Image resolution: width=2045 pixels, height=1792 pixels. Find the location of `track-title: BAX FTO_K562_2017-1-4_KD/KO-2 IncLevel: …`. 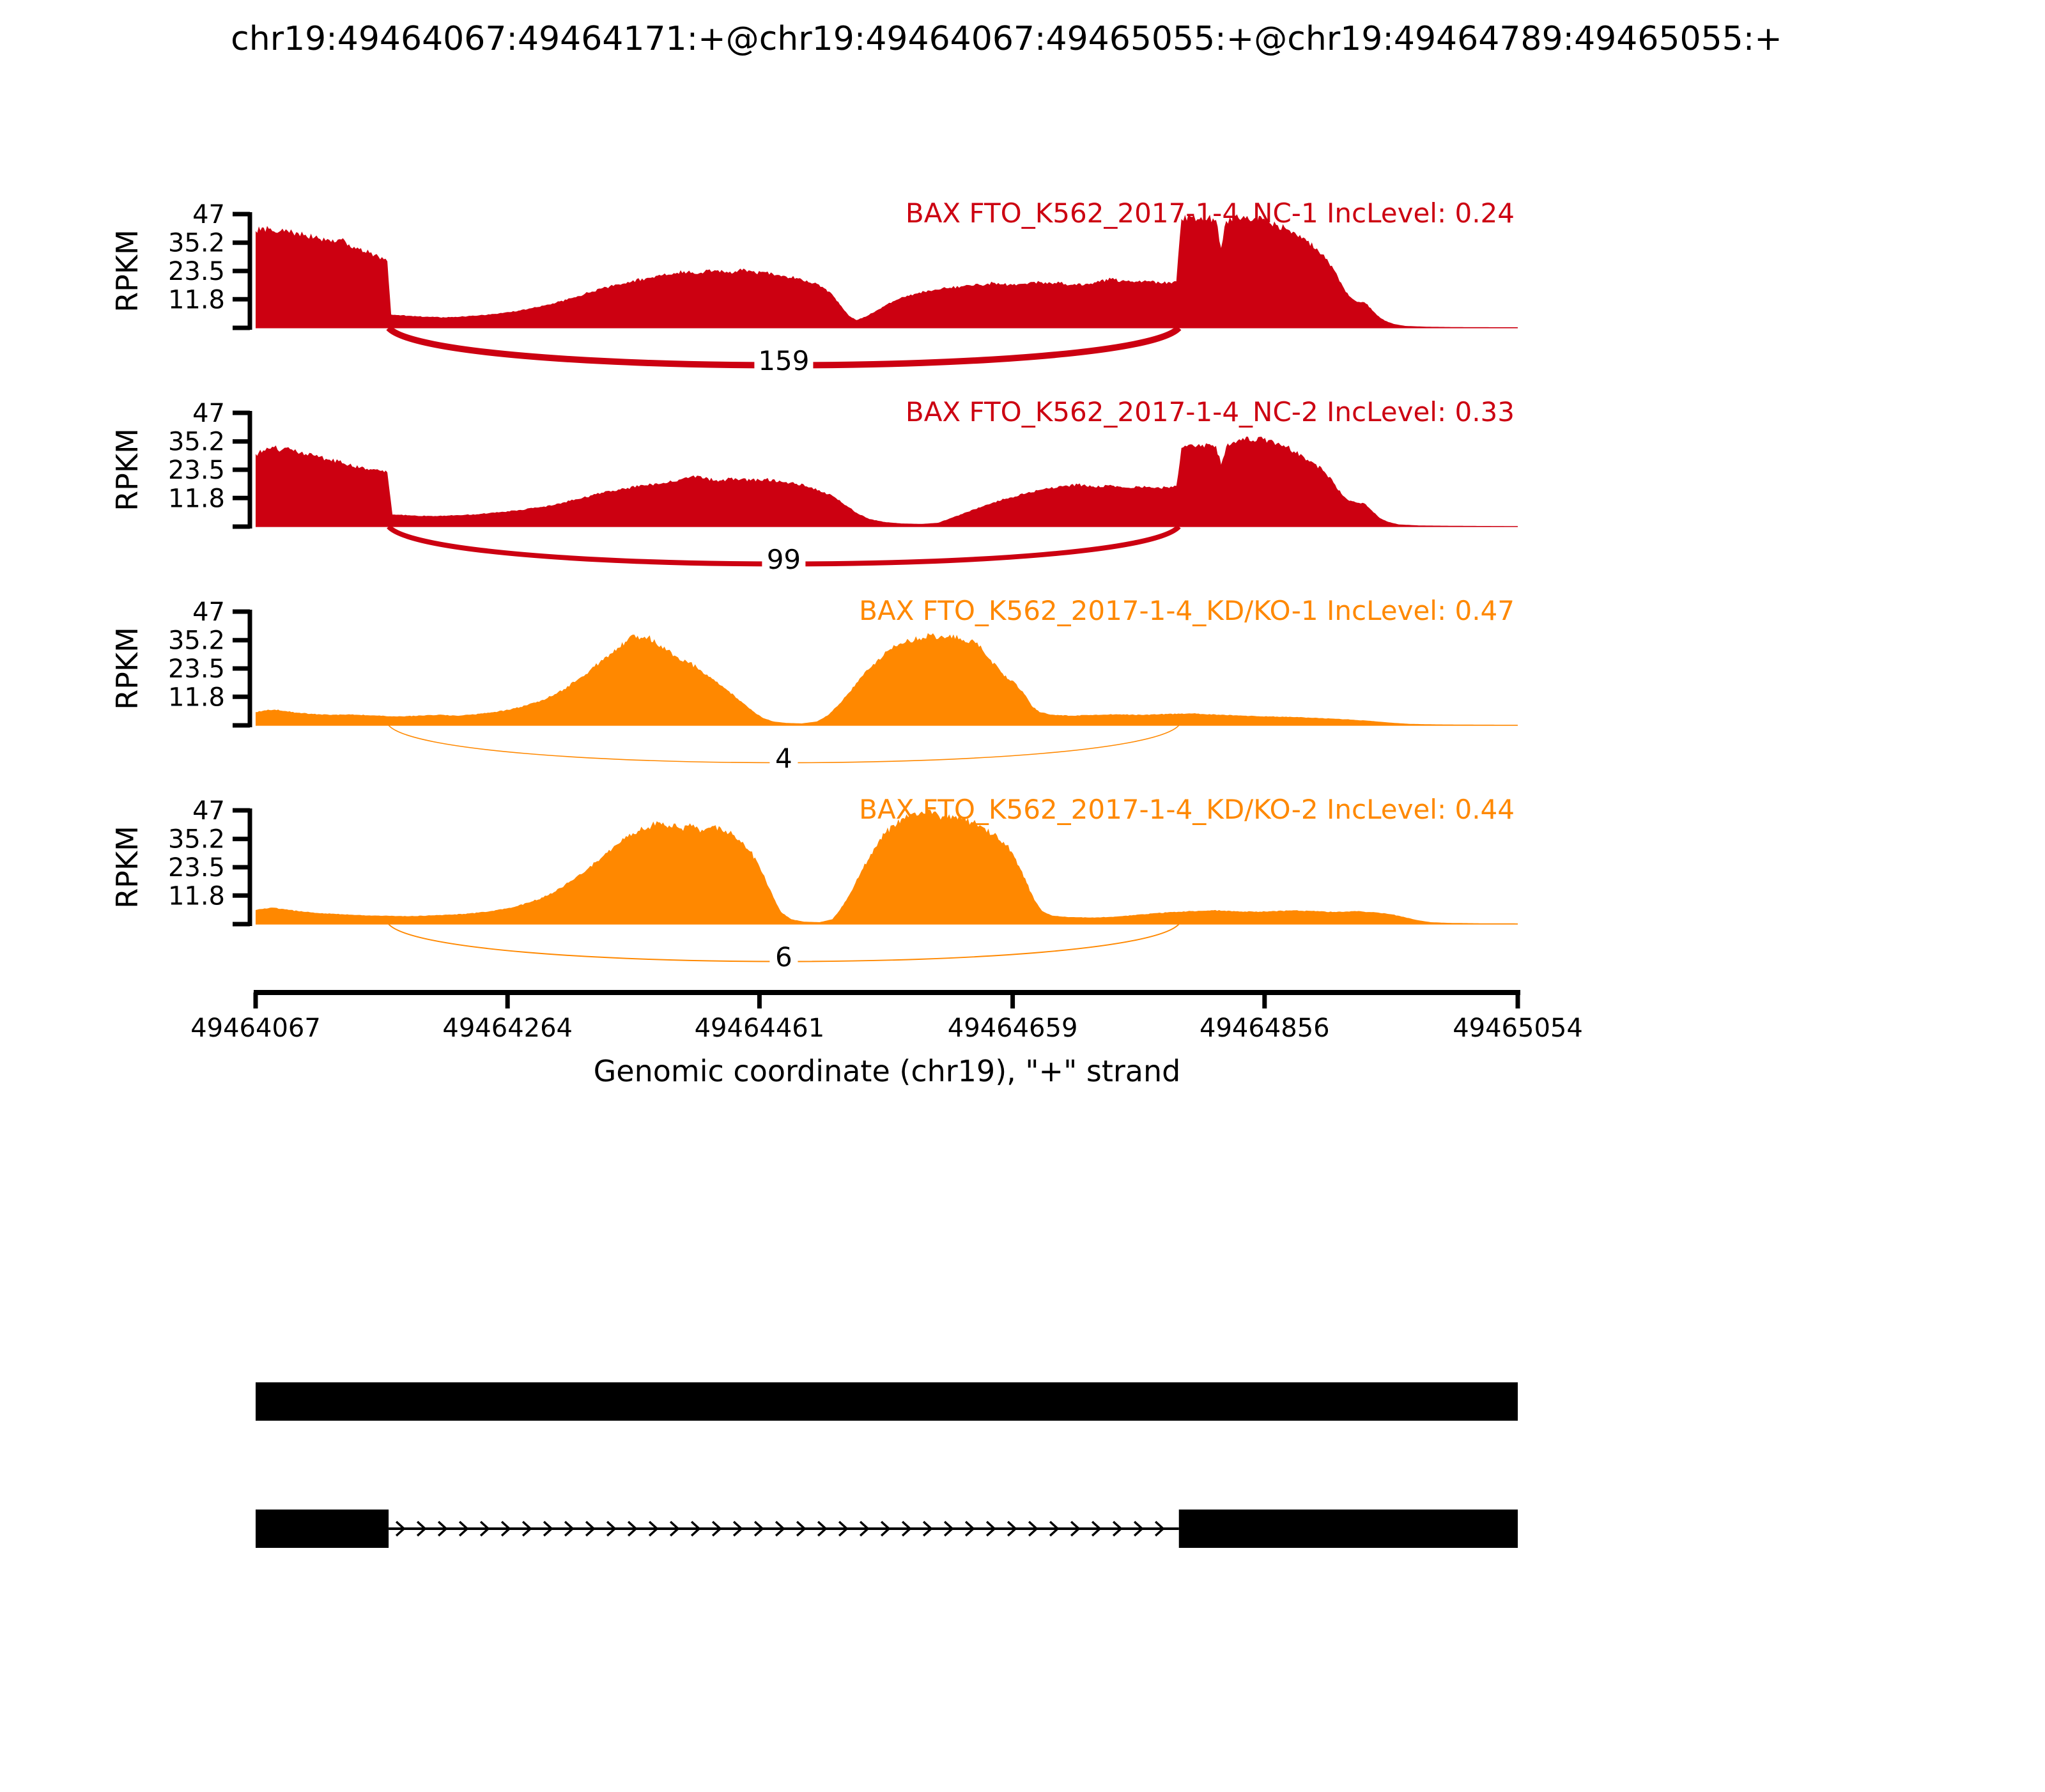

track-title: BAX FTO_K562_2017-1-4_KD/KO-2 IncLevel: … is located at coordinates (1187, 809).